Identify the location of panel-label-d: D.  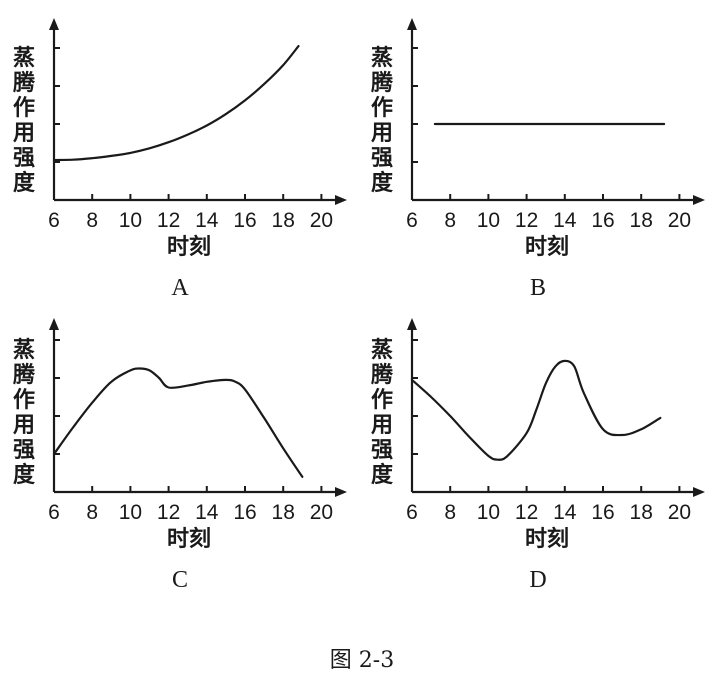
(537, 580).